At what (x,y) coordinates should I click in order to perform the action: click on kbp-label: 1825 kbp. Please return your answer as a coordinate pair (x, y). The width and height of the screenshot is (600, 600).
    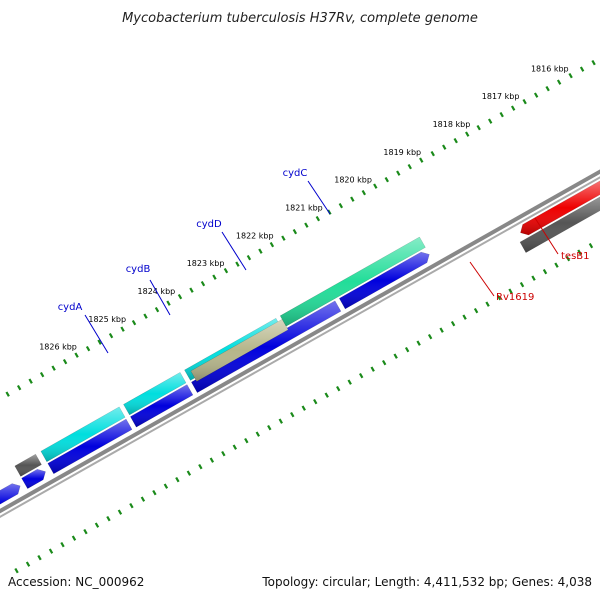
    Looking at the image, I should click on (107, 319).